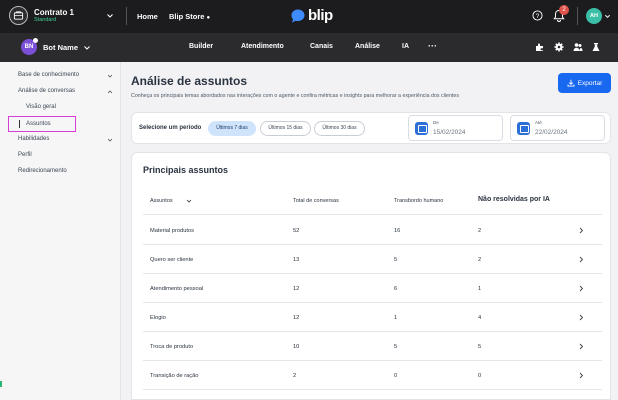  I want to click on help-icon: ?, so click(537, 15).